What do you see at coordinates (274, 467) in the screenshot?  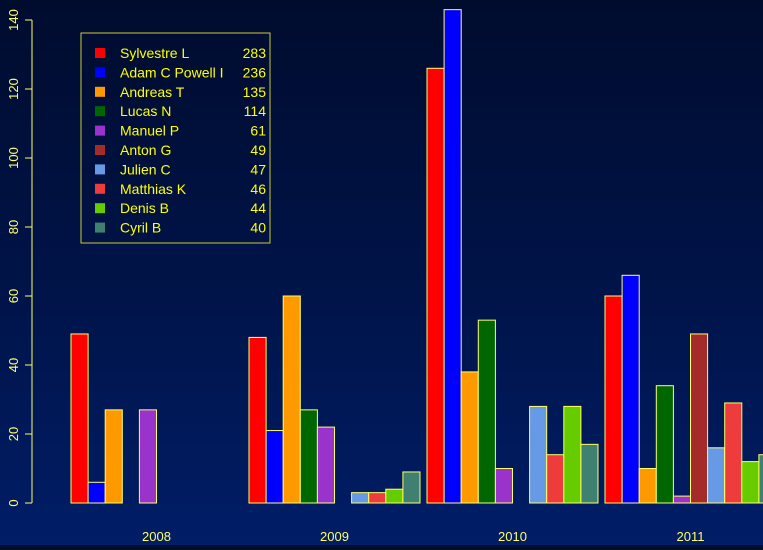 I see `bar-2009-adam-c-powell-i` at bounding box center [274, 467].